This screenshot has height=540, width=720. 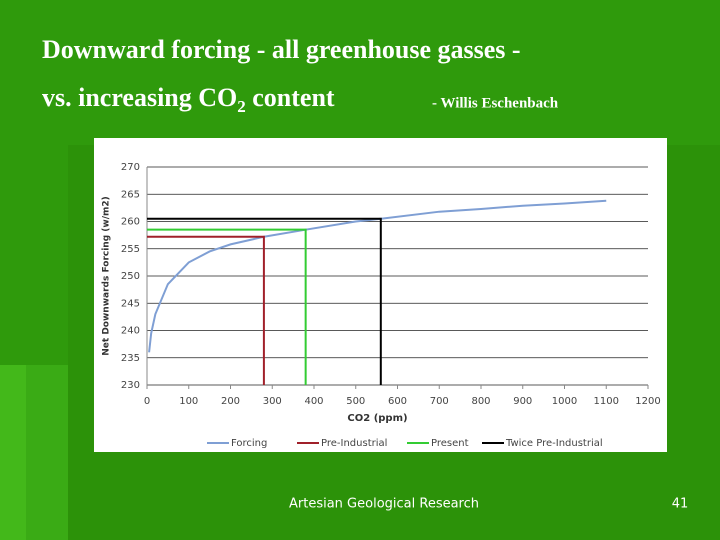 What do you see at coordinates (495, 103) in the screenshot?
I see `author: - Willis Eschenbach` at bounding box center [495, 103].